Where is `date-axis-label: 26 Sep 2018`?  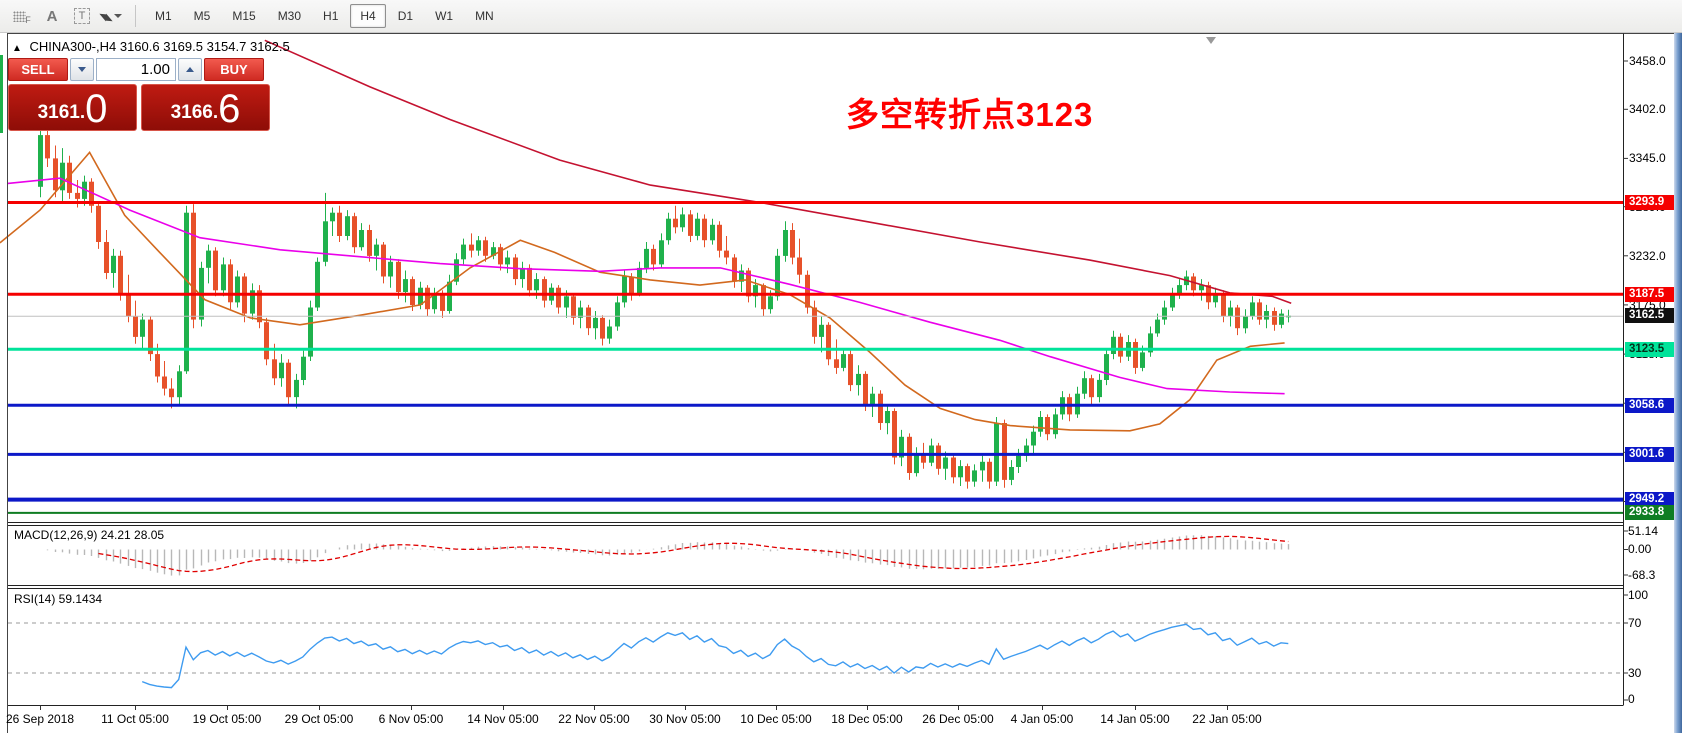 date-axis-label: 26 Sep 2018 is located at coordinates (40, 719).